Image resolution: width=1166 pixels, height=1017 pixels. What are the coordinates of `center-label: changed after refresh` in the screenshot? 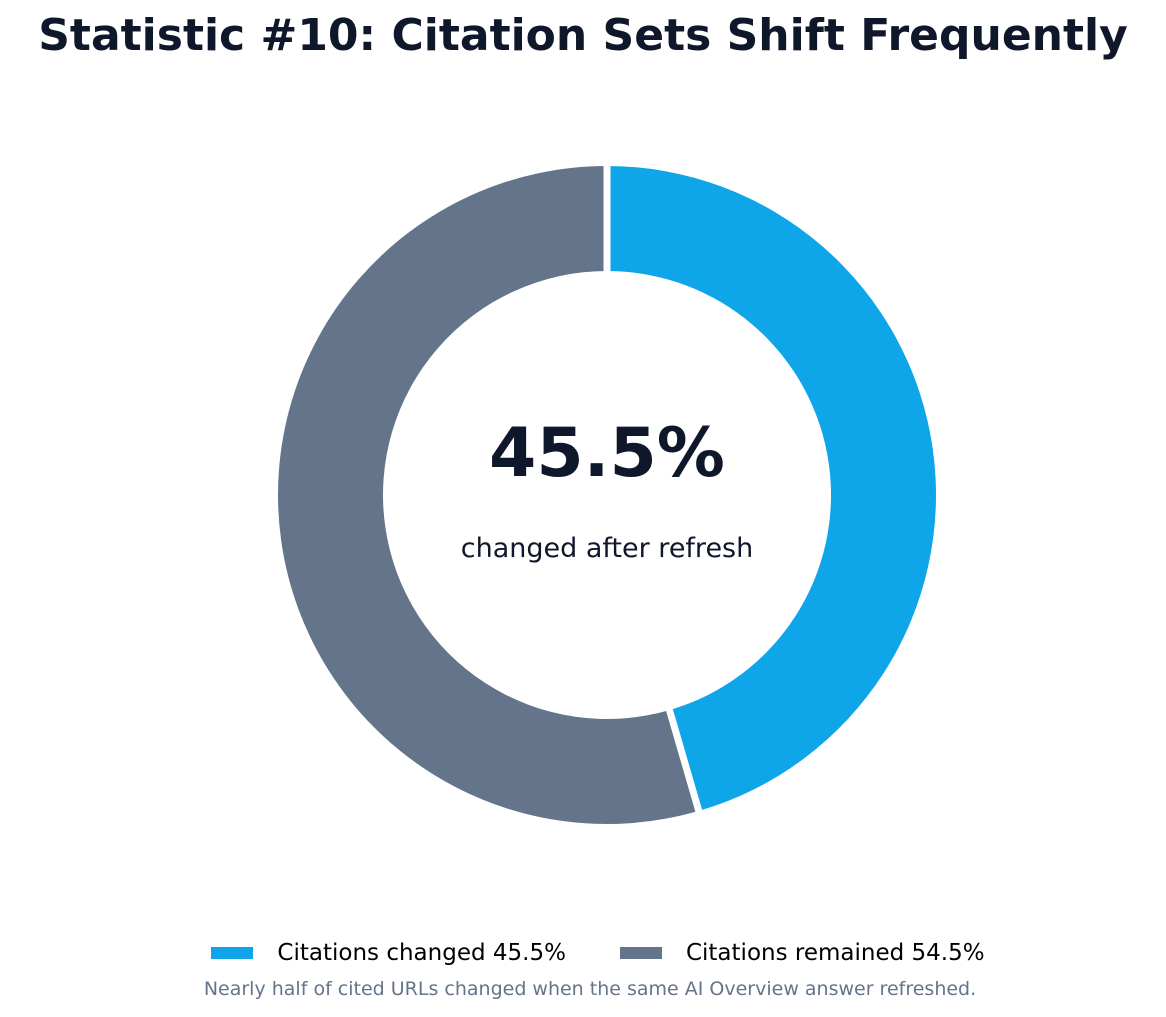 It's located at (607, 548).